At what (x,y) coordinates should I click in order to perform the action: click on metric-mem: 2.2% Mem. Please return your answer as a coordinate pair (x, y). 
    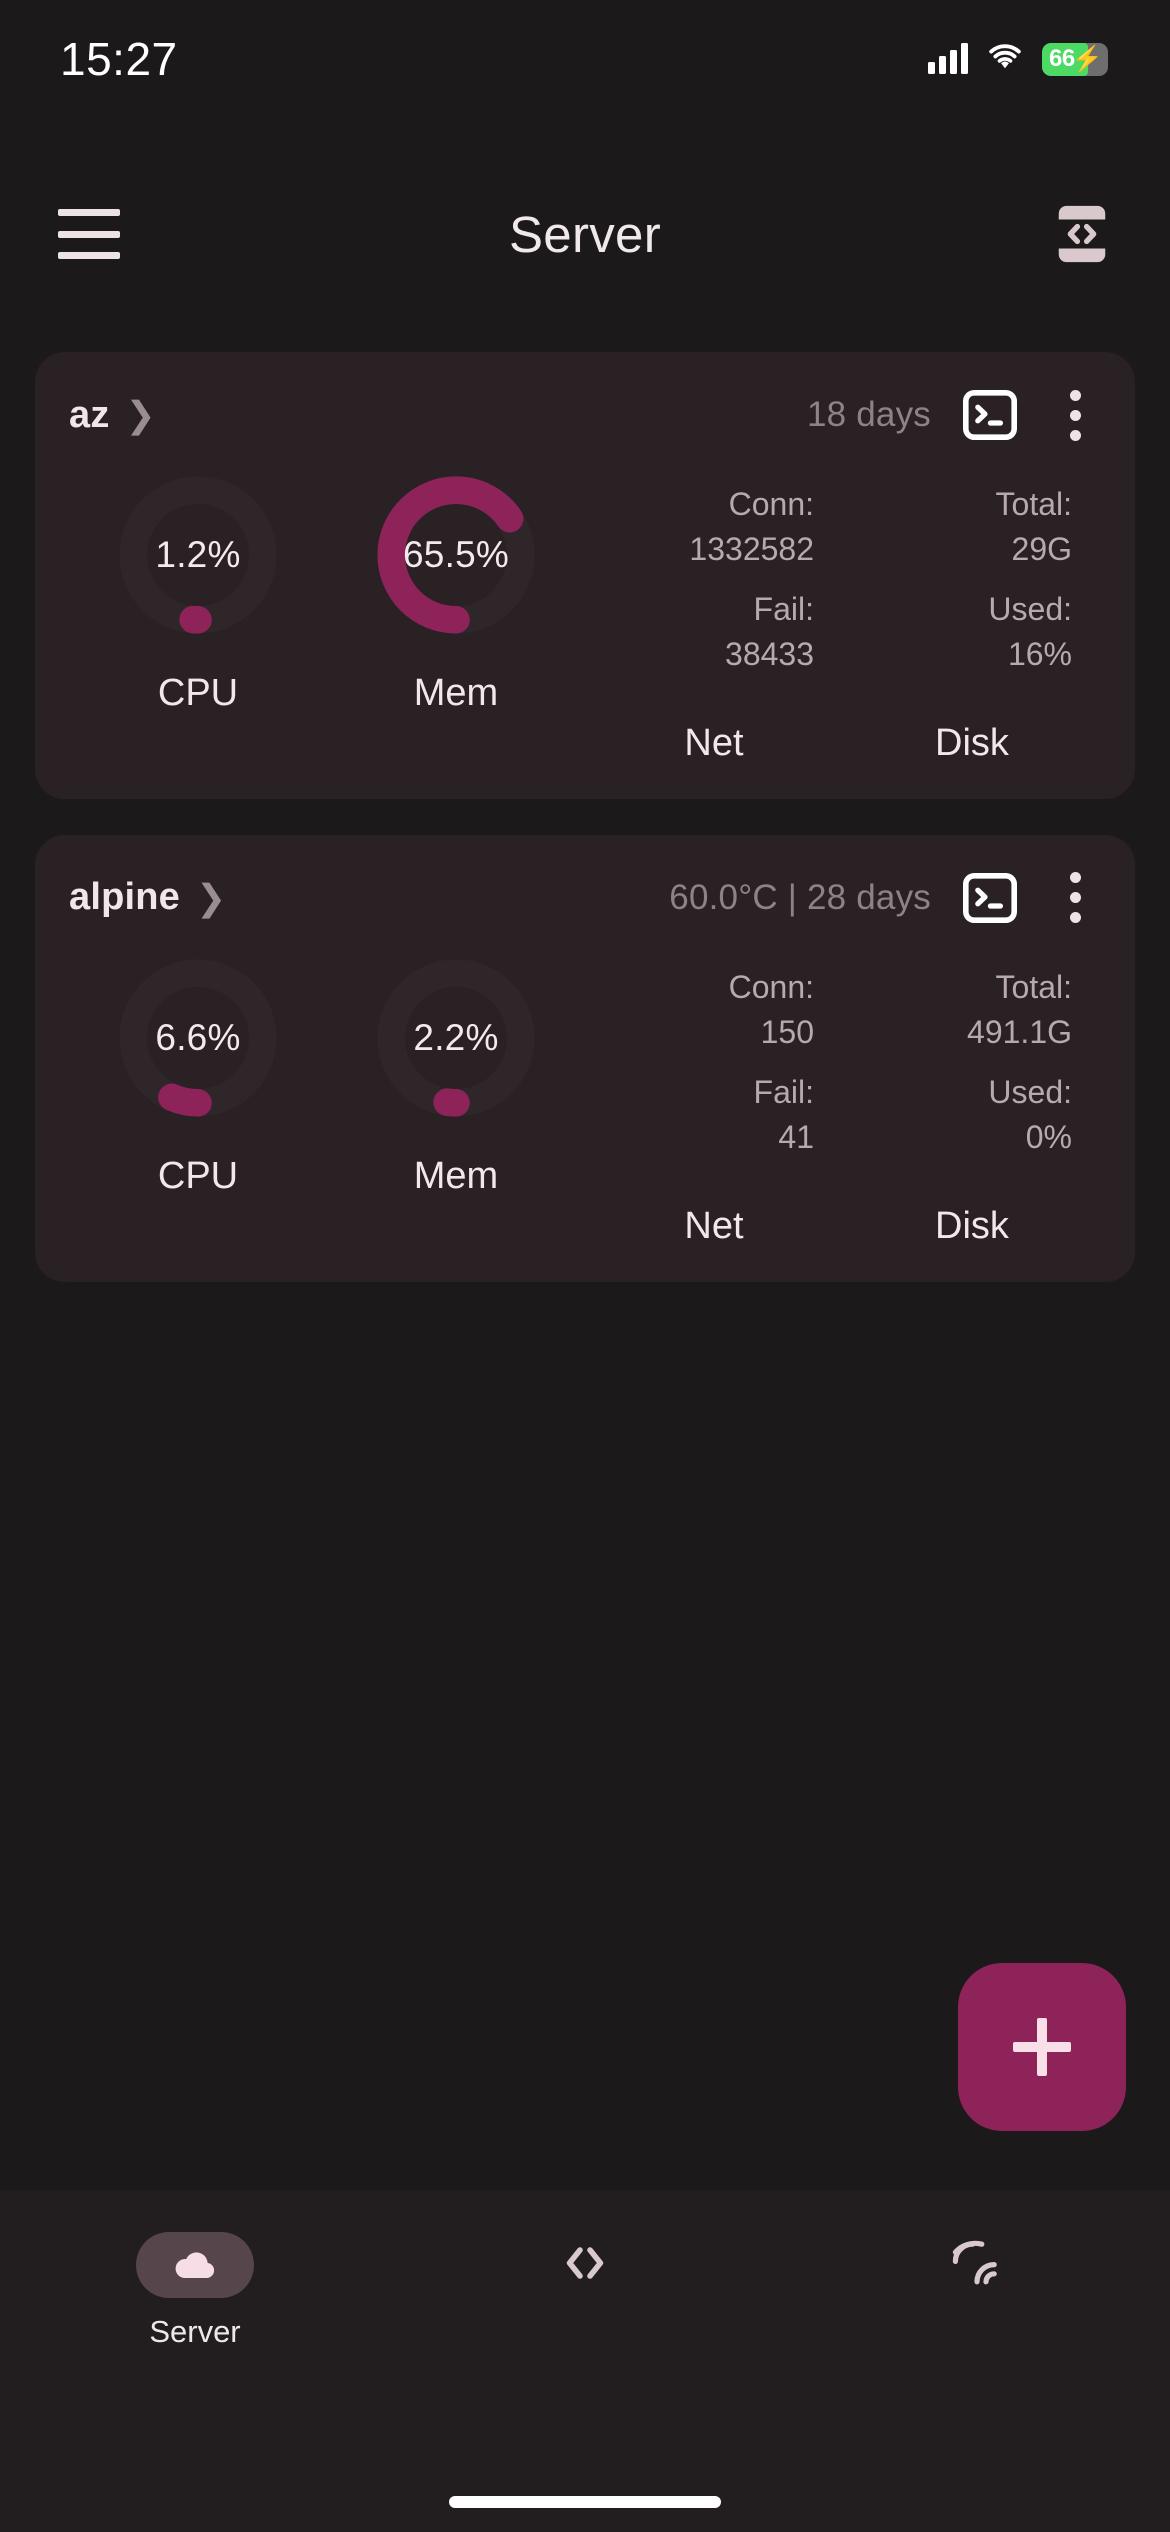
    Looking at the image, I should click on (456, 1077).